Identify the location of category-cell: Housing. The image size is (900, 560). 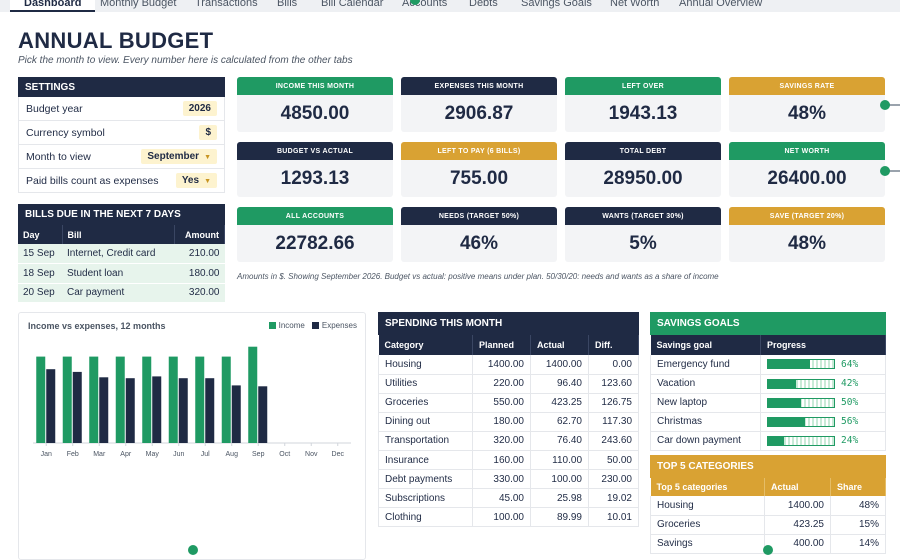
(425, 365).